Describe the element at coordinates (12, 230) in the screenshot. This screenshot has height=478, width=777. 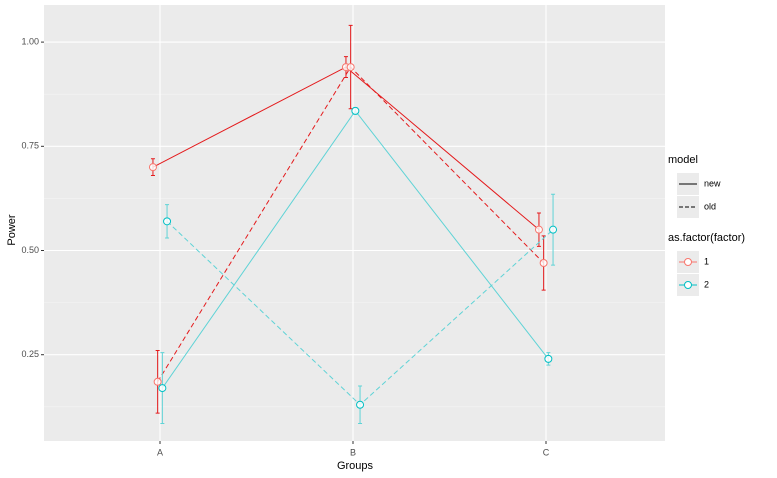
I see `y-axis-title: Power` at that location.